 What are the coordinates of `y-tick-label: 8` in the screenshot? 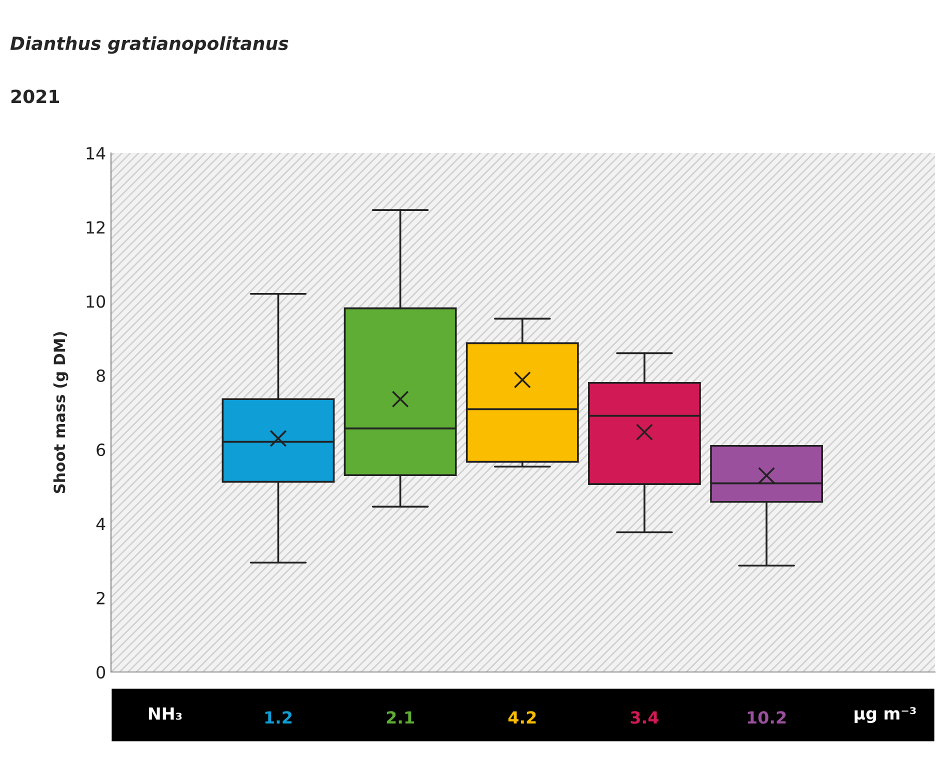 It's located at (100, 375).